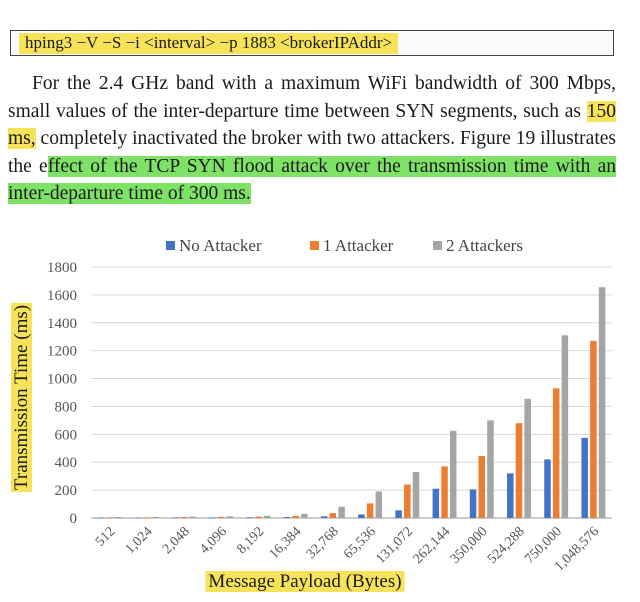  I want to click on y-tick-label: 1400, so click(62, 324).